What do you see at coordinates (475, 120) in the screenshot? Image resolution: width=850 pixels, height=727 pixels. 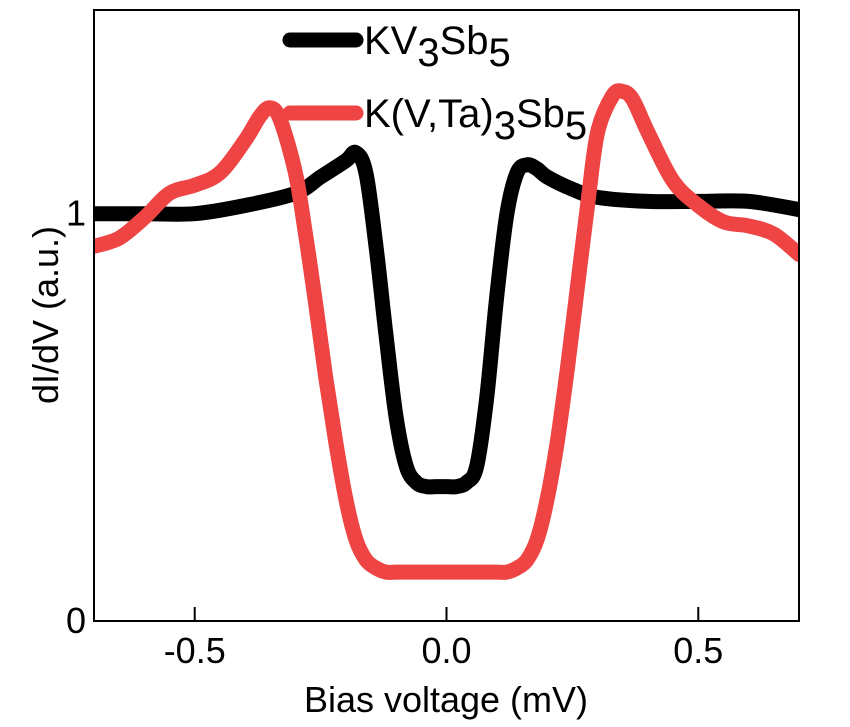 I see `legend-label: K(V,Ta)3Sb5` at bounding box center [475, 120].